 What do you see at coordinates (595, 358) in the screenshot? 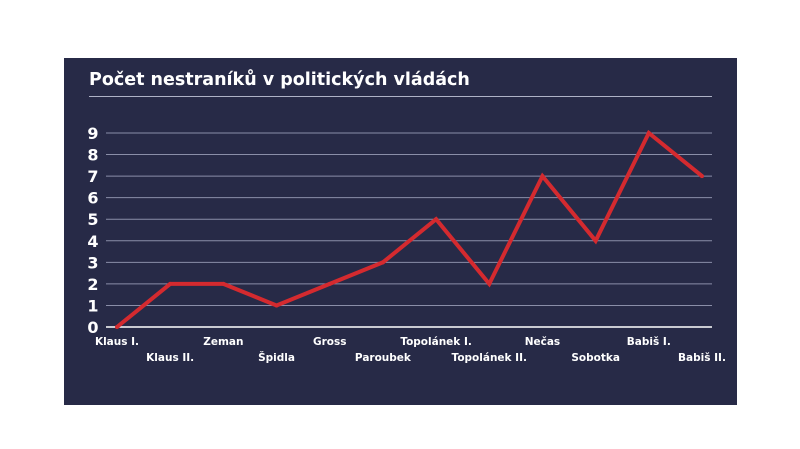
I see `x-tick-label: Sobotka` at bounding box center [595, 358].